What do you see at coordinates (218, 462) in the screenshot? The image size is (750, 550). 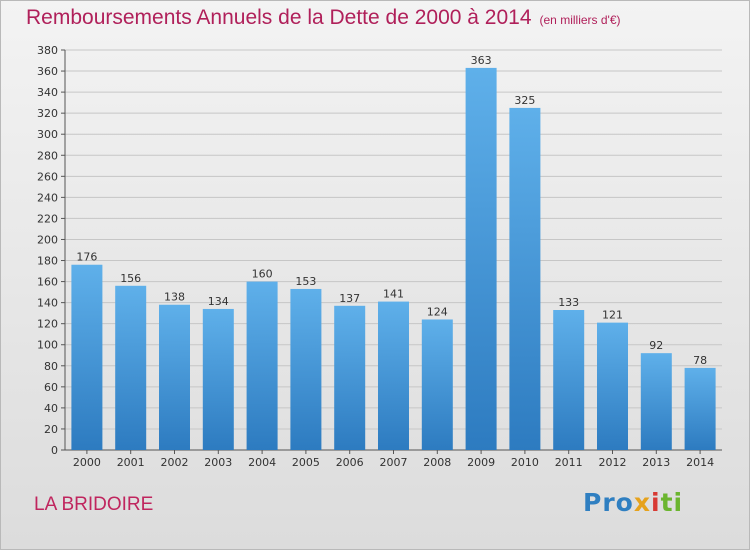 I see `x-tick-label: 2003` at bounding box center [218, 462].